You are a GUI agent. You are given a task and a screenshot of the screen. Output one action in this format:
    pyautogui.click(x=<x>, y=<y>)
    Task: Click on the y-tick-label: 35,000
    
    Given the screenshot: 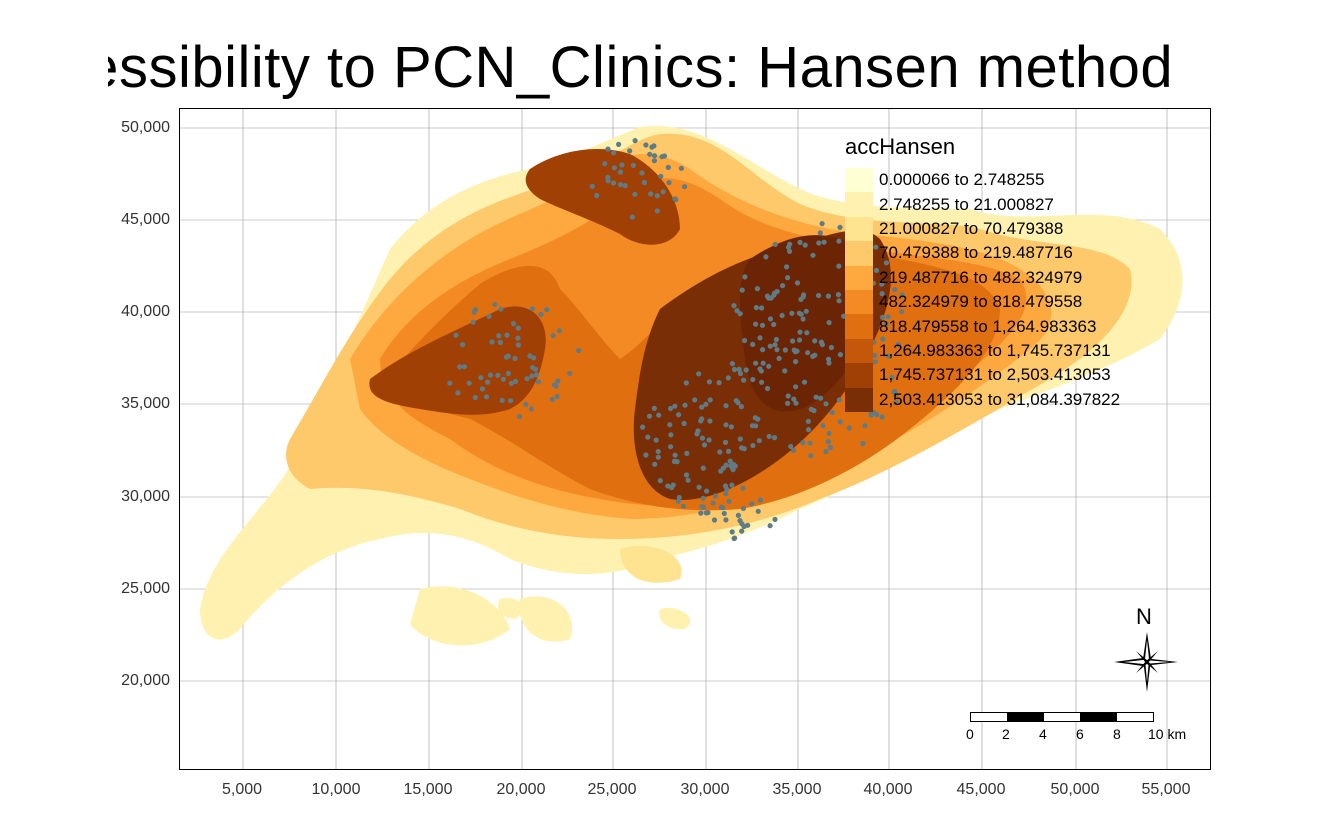 What is the action you would take?
    pyautogui.click(x=145, y=403)
    